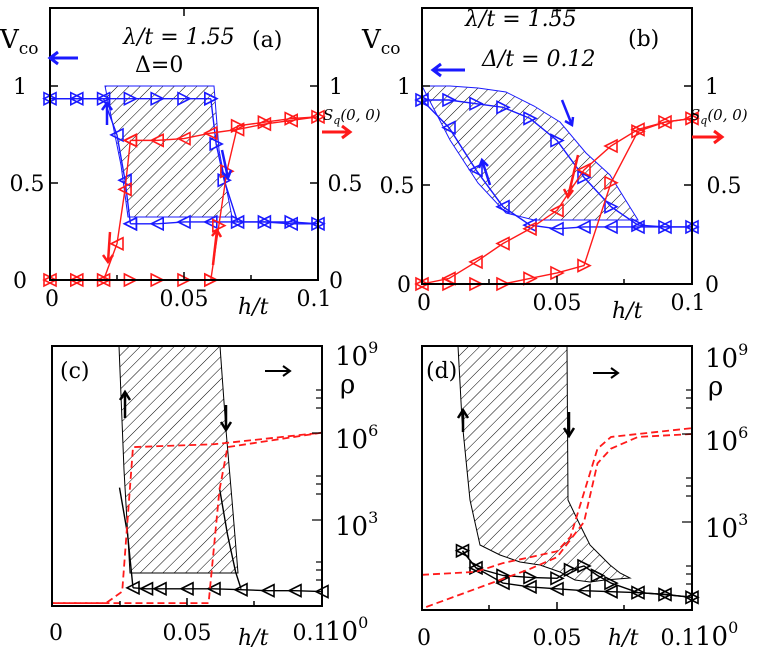 The height and width of the screenshot is (655, 760). What do you see at coordinates (184, 299) in the screenshot?
I see `x-tick-label-a-1: 0.05` at bounding box center [184, 299].